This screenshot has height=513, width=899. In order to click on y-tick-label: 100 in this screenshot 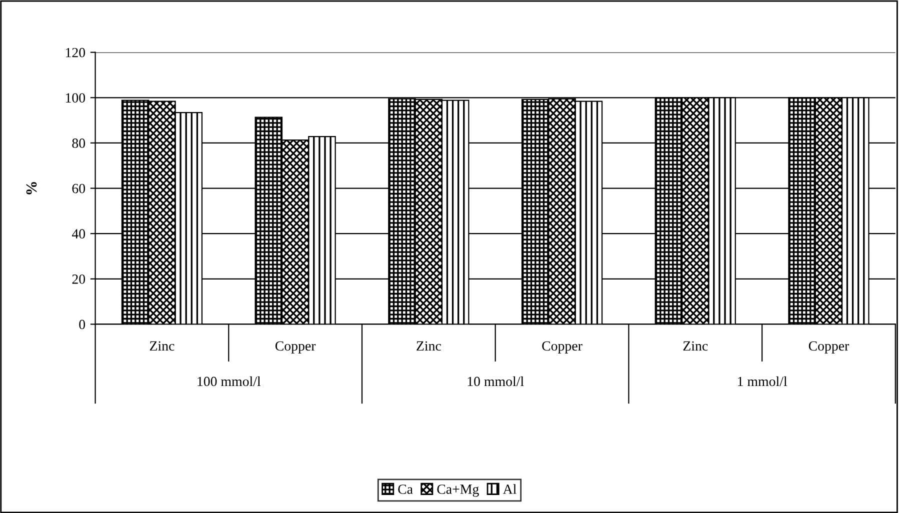, I will do `click(76, 98)`.